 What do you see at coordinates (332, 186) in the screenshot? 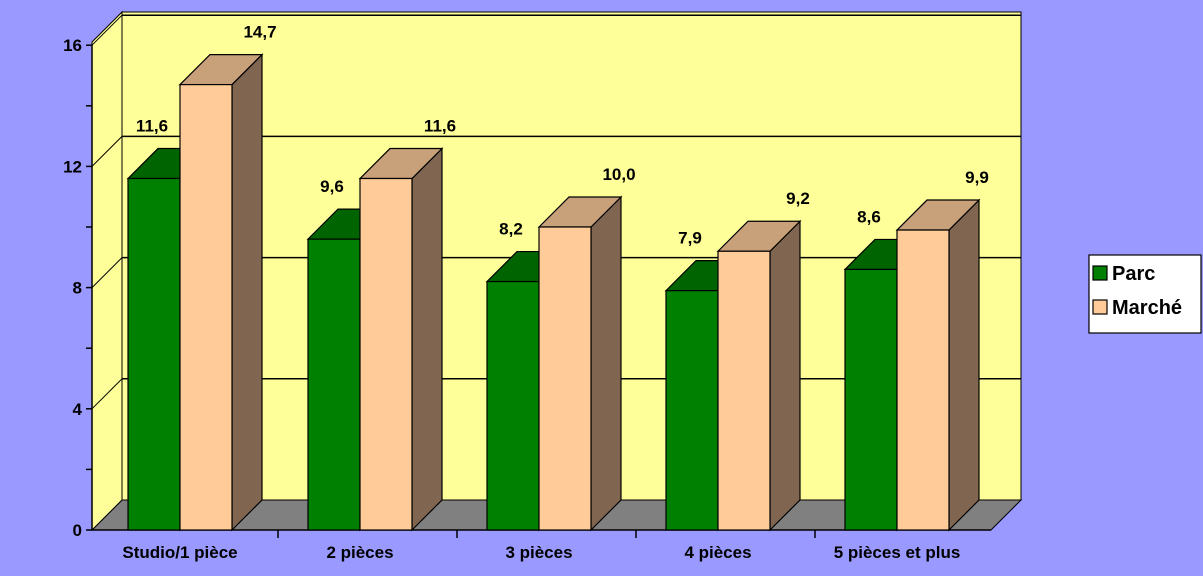
I see `data-label-parc: 9,6` at bounding box center [332, 186].